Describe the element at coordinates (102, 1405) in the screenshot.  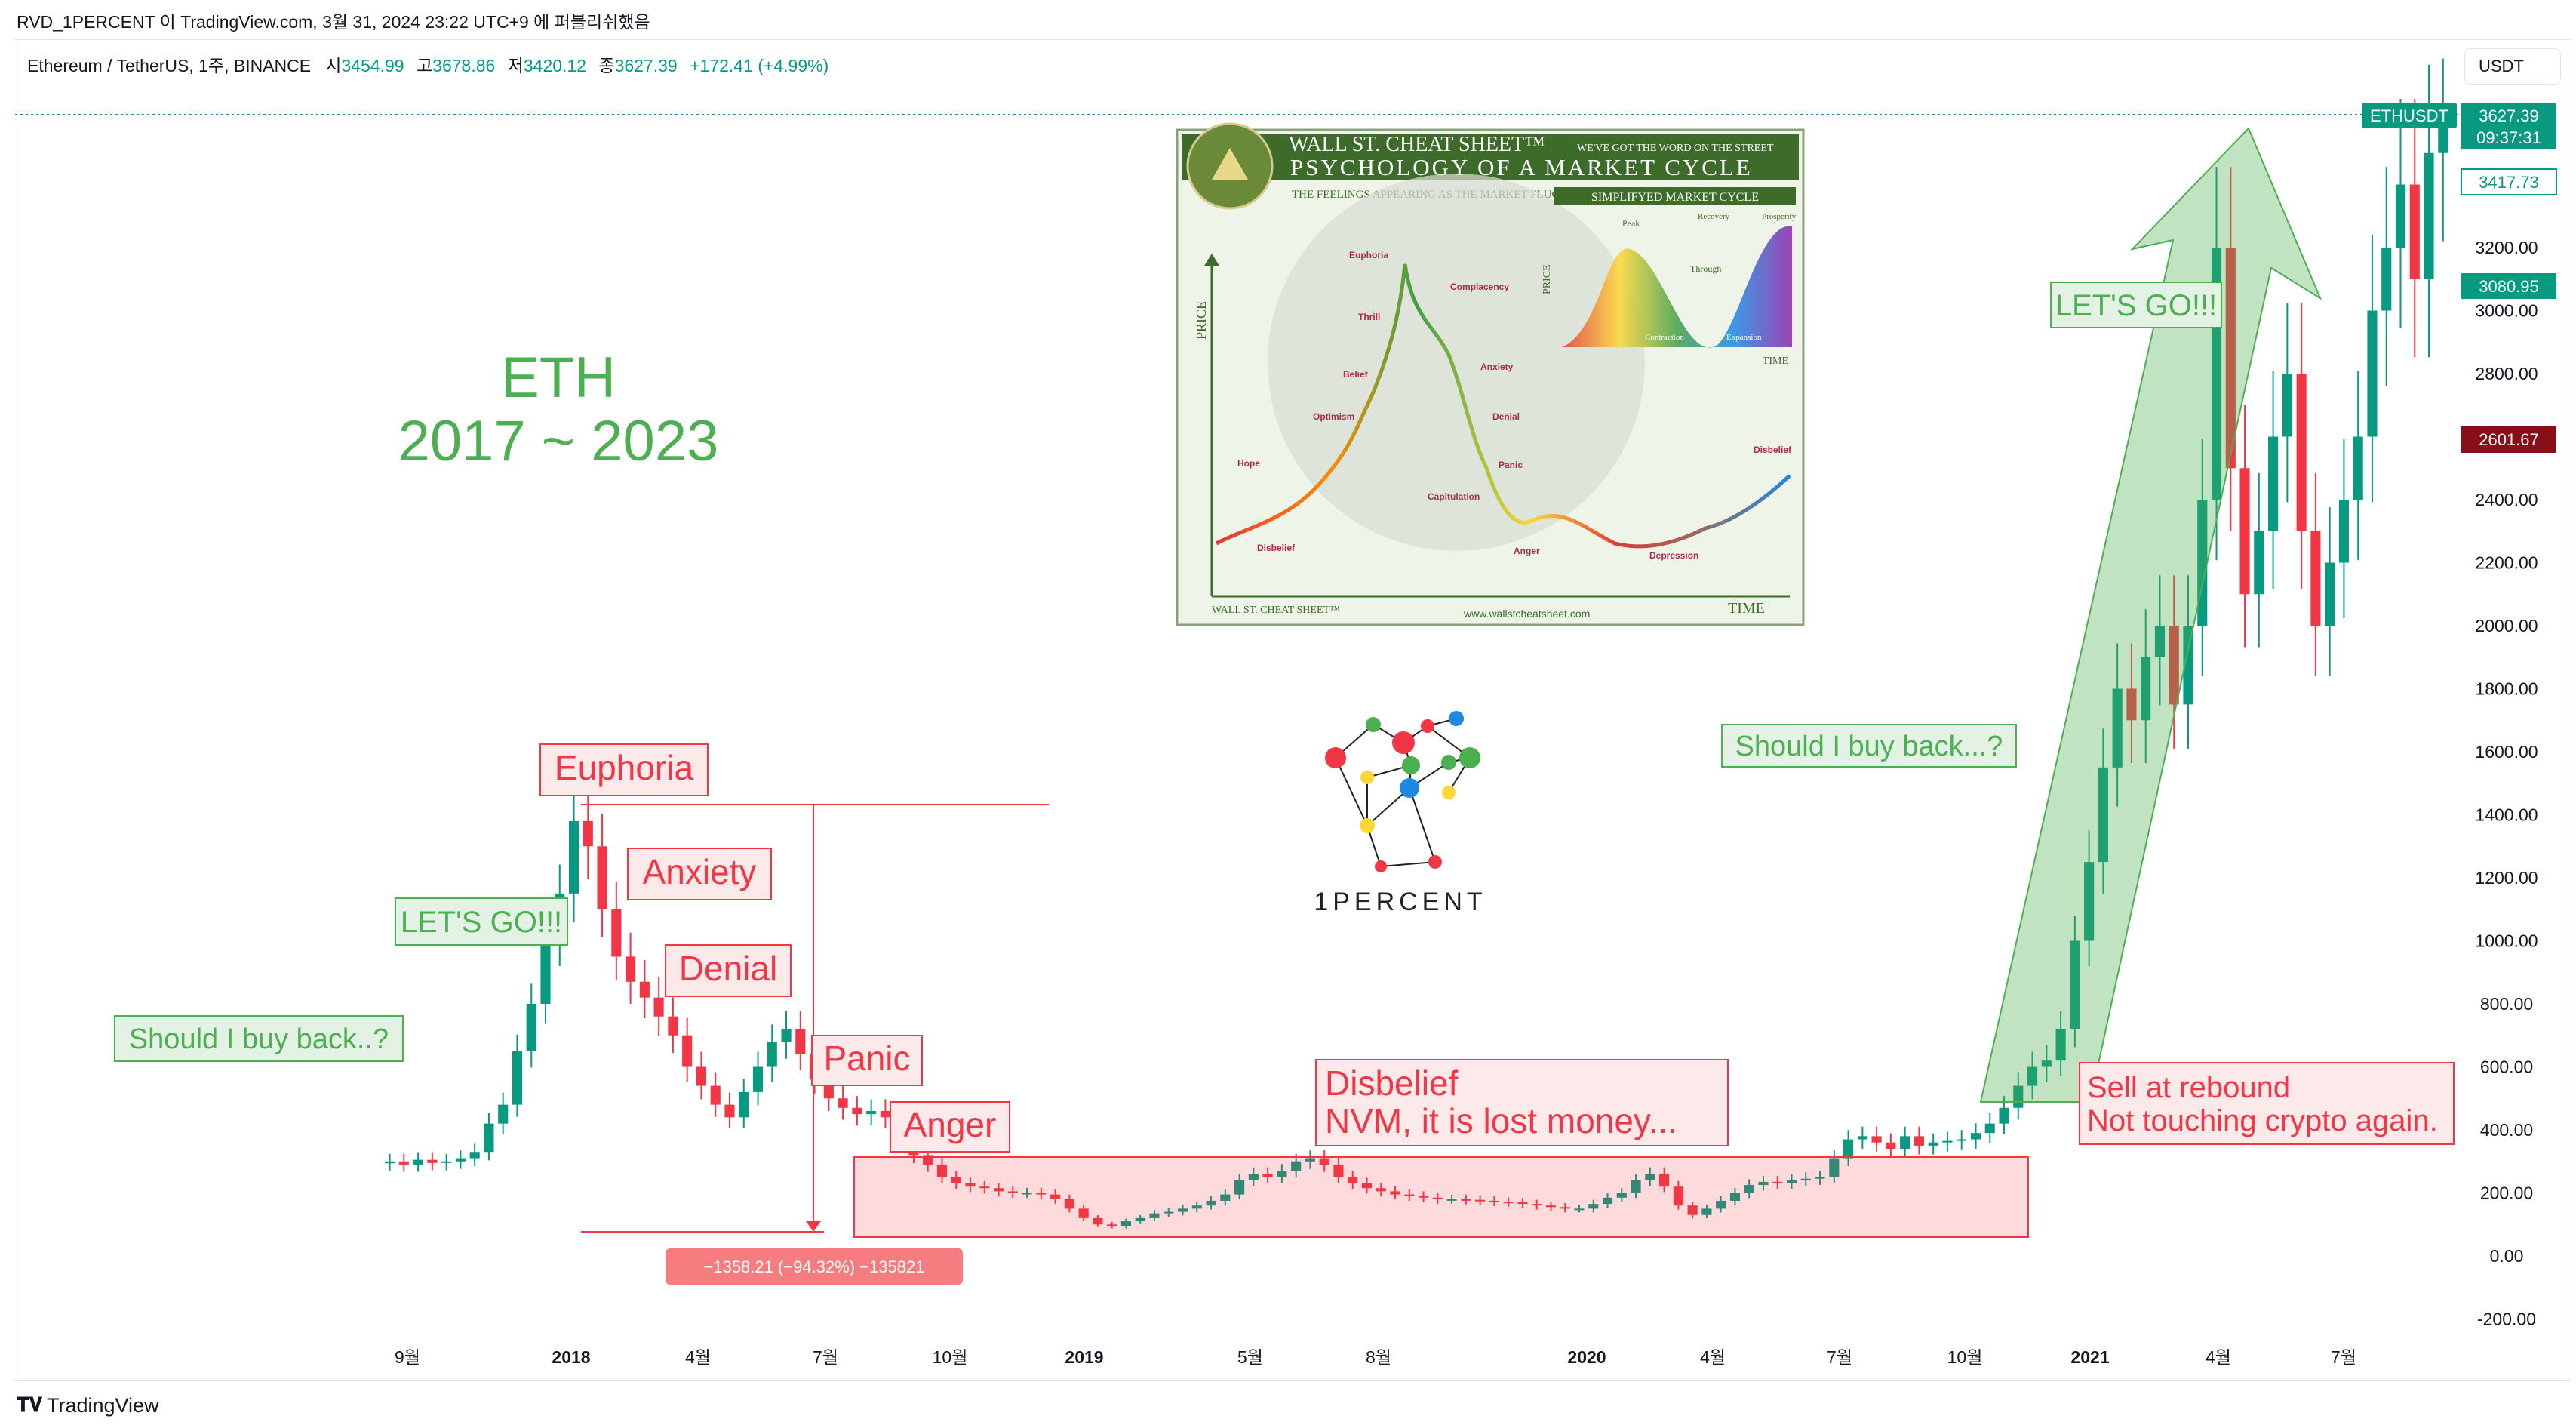
I see `footer-brand: TradingView` at that location.